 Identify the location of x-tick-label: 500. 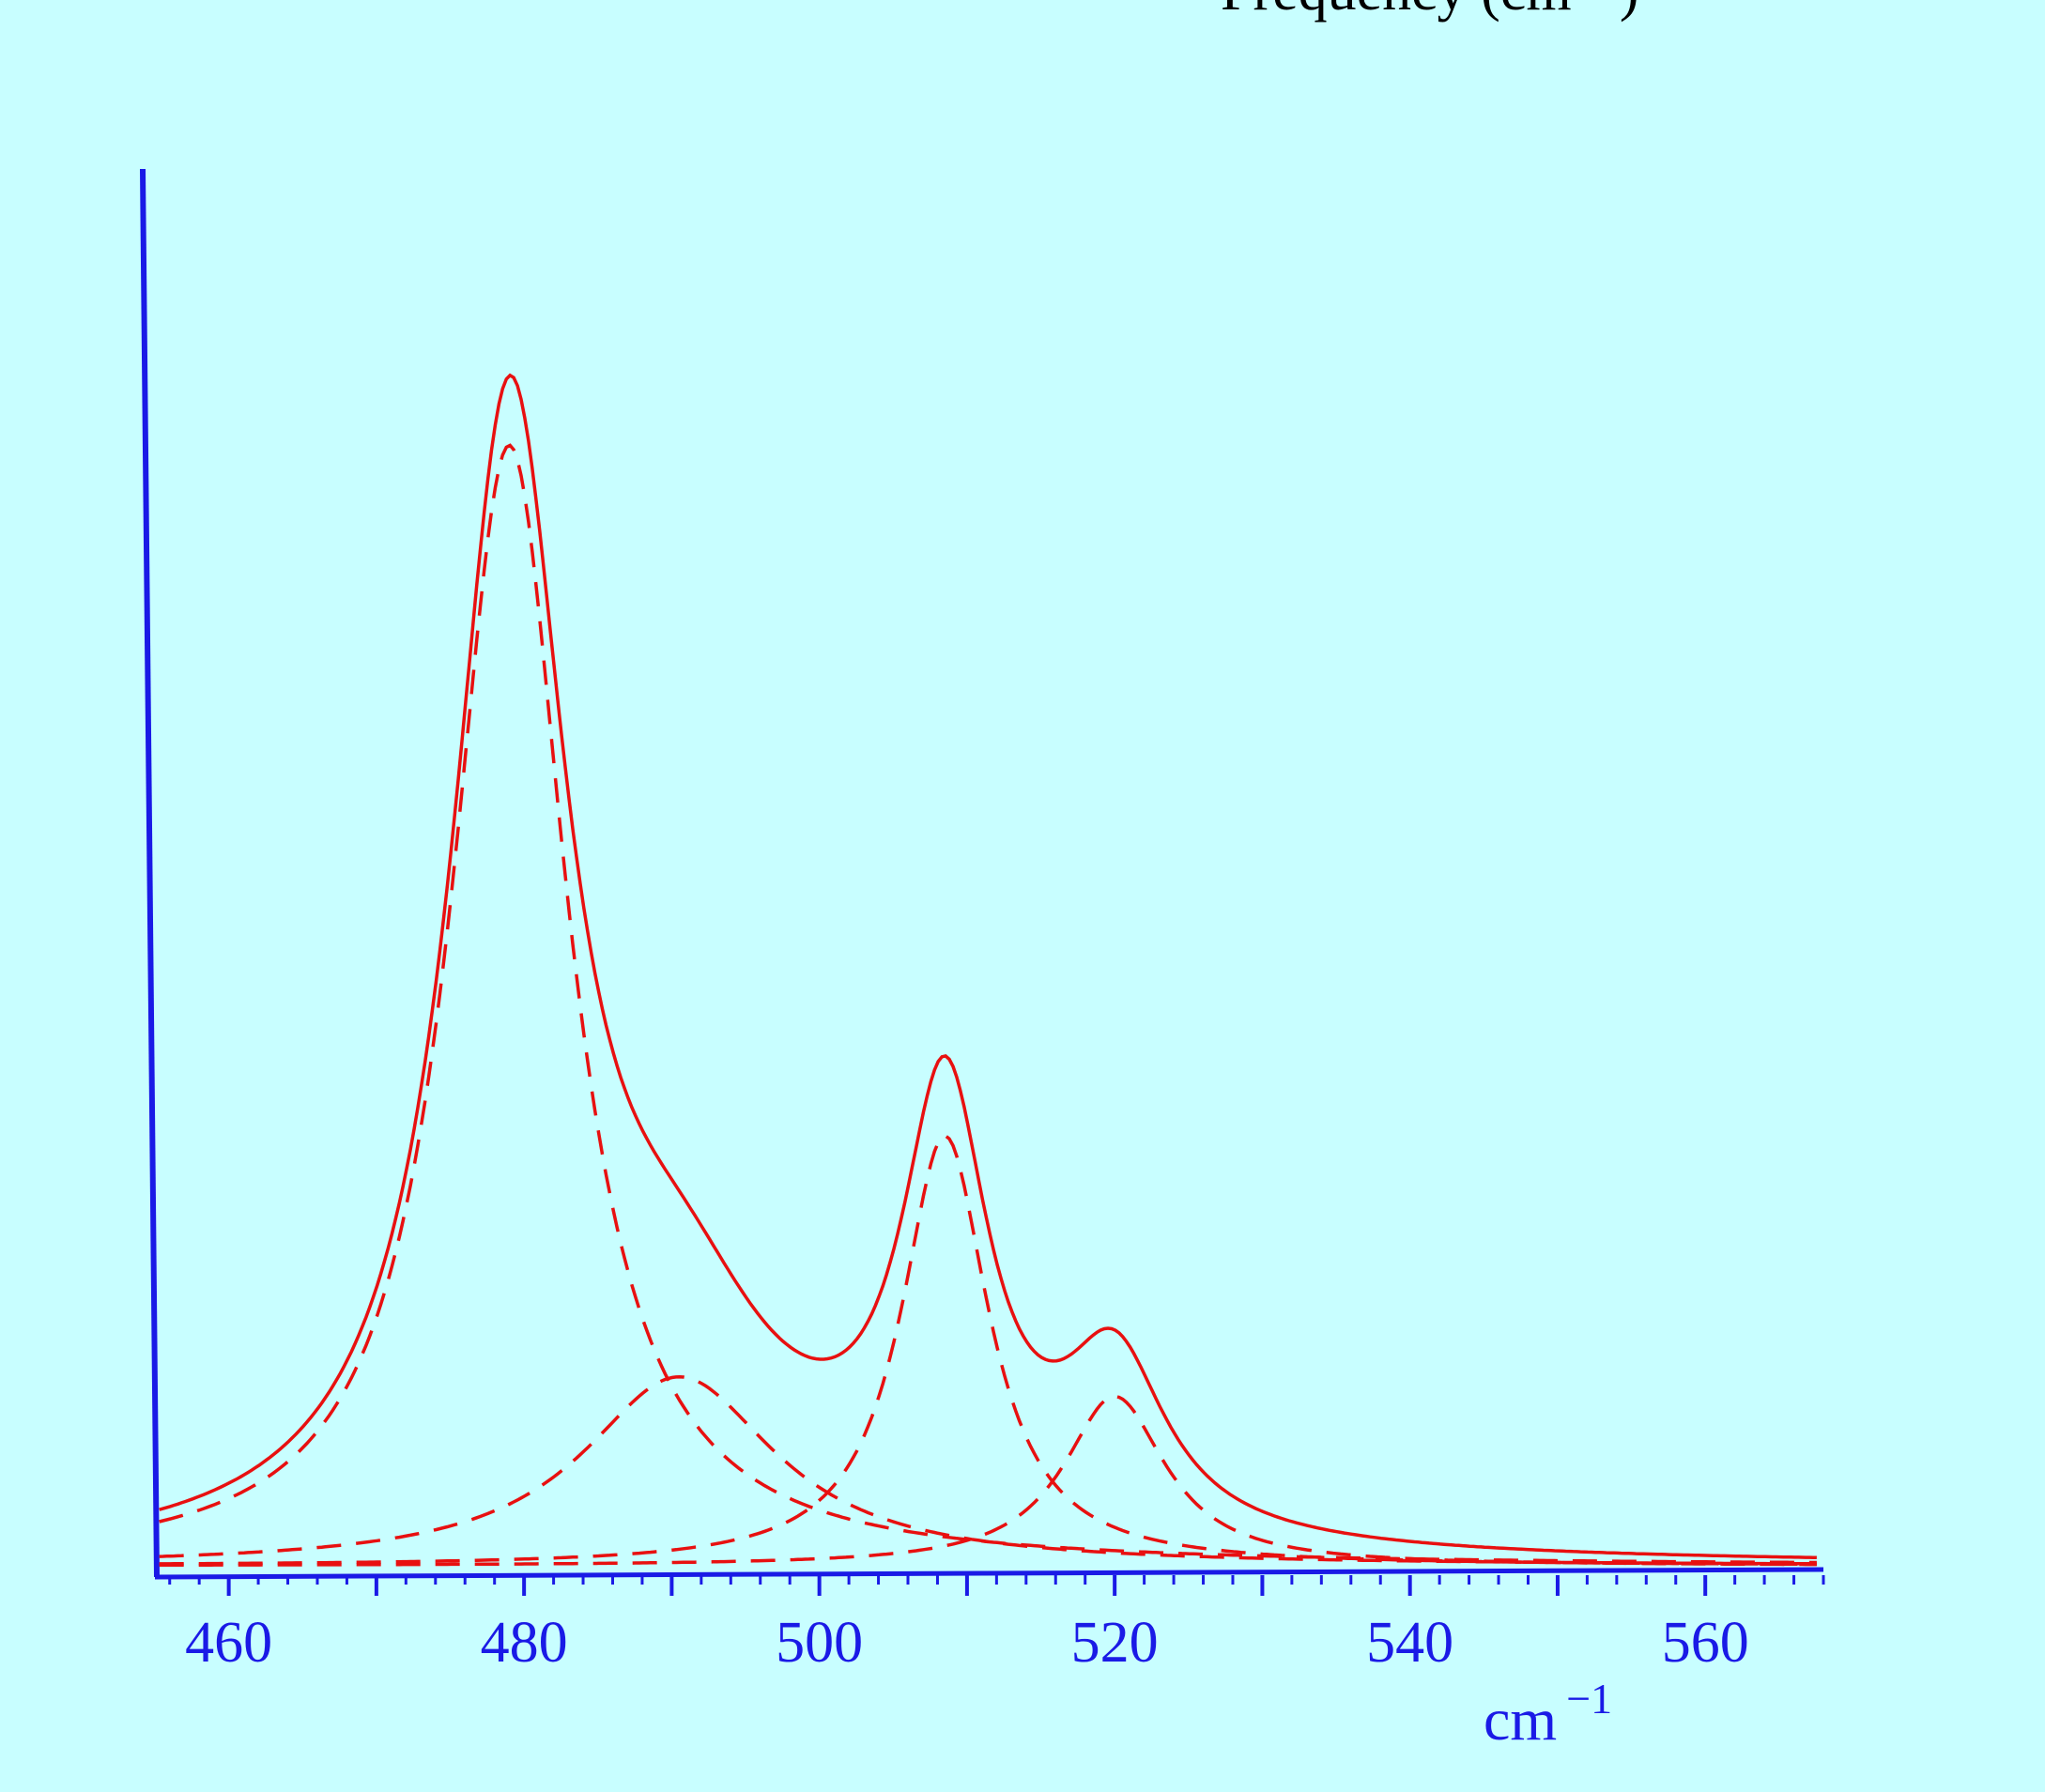
(819, 1643).